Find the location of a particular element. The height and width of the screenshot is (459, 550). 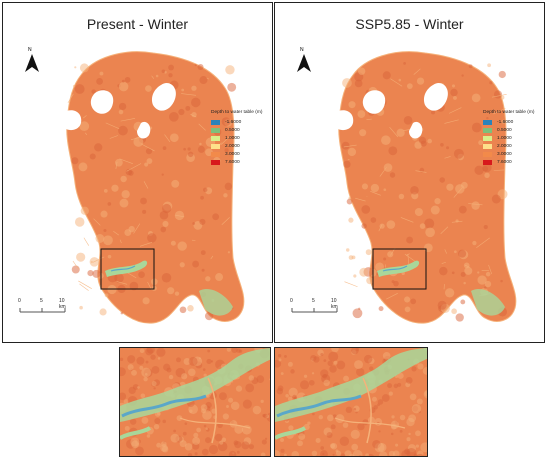

map-title: SSP5.85 - Winter is located at coordinates (409, 24).